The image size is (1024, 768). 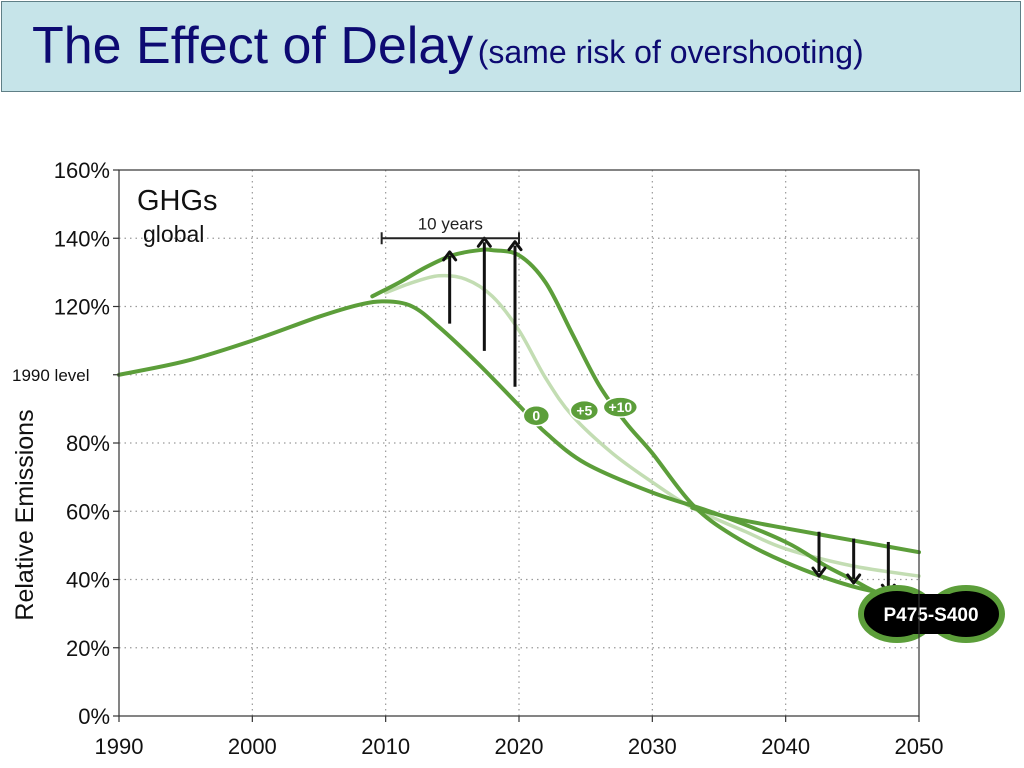 I want to click on slide-subtitle: (same risk of overshooting), so click(x=670, y=52).